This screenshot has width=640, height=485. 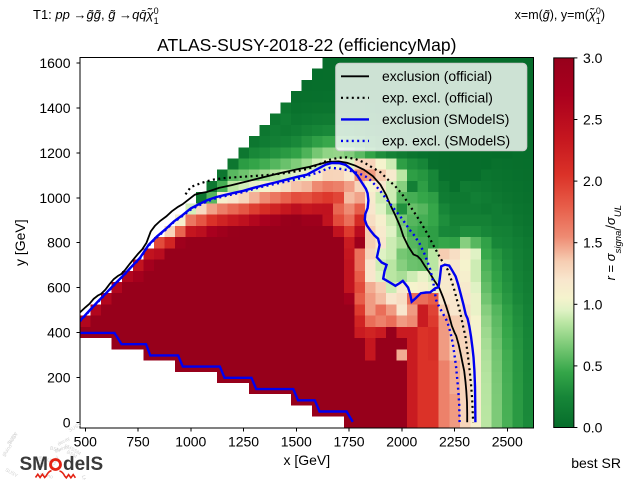 I want to click on svg-text: 1500, so click(x=296, y=442).